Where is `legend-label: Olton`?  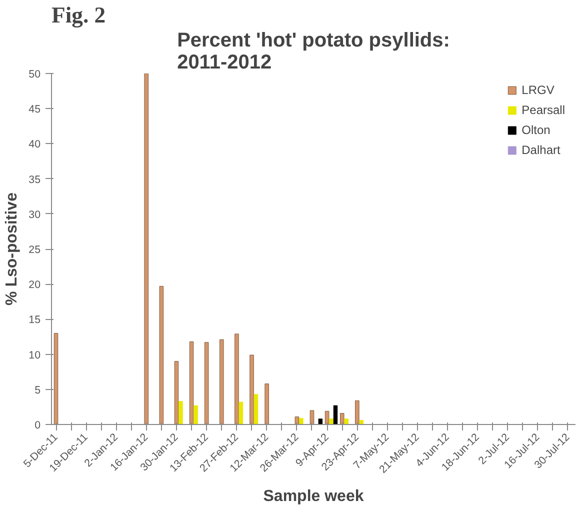 legend-label: Olton is located at coordinates (536, 130).